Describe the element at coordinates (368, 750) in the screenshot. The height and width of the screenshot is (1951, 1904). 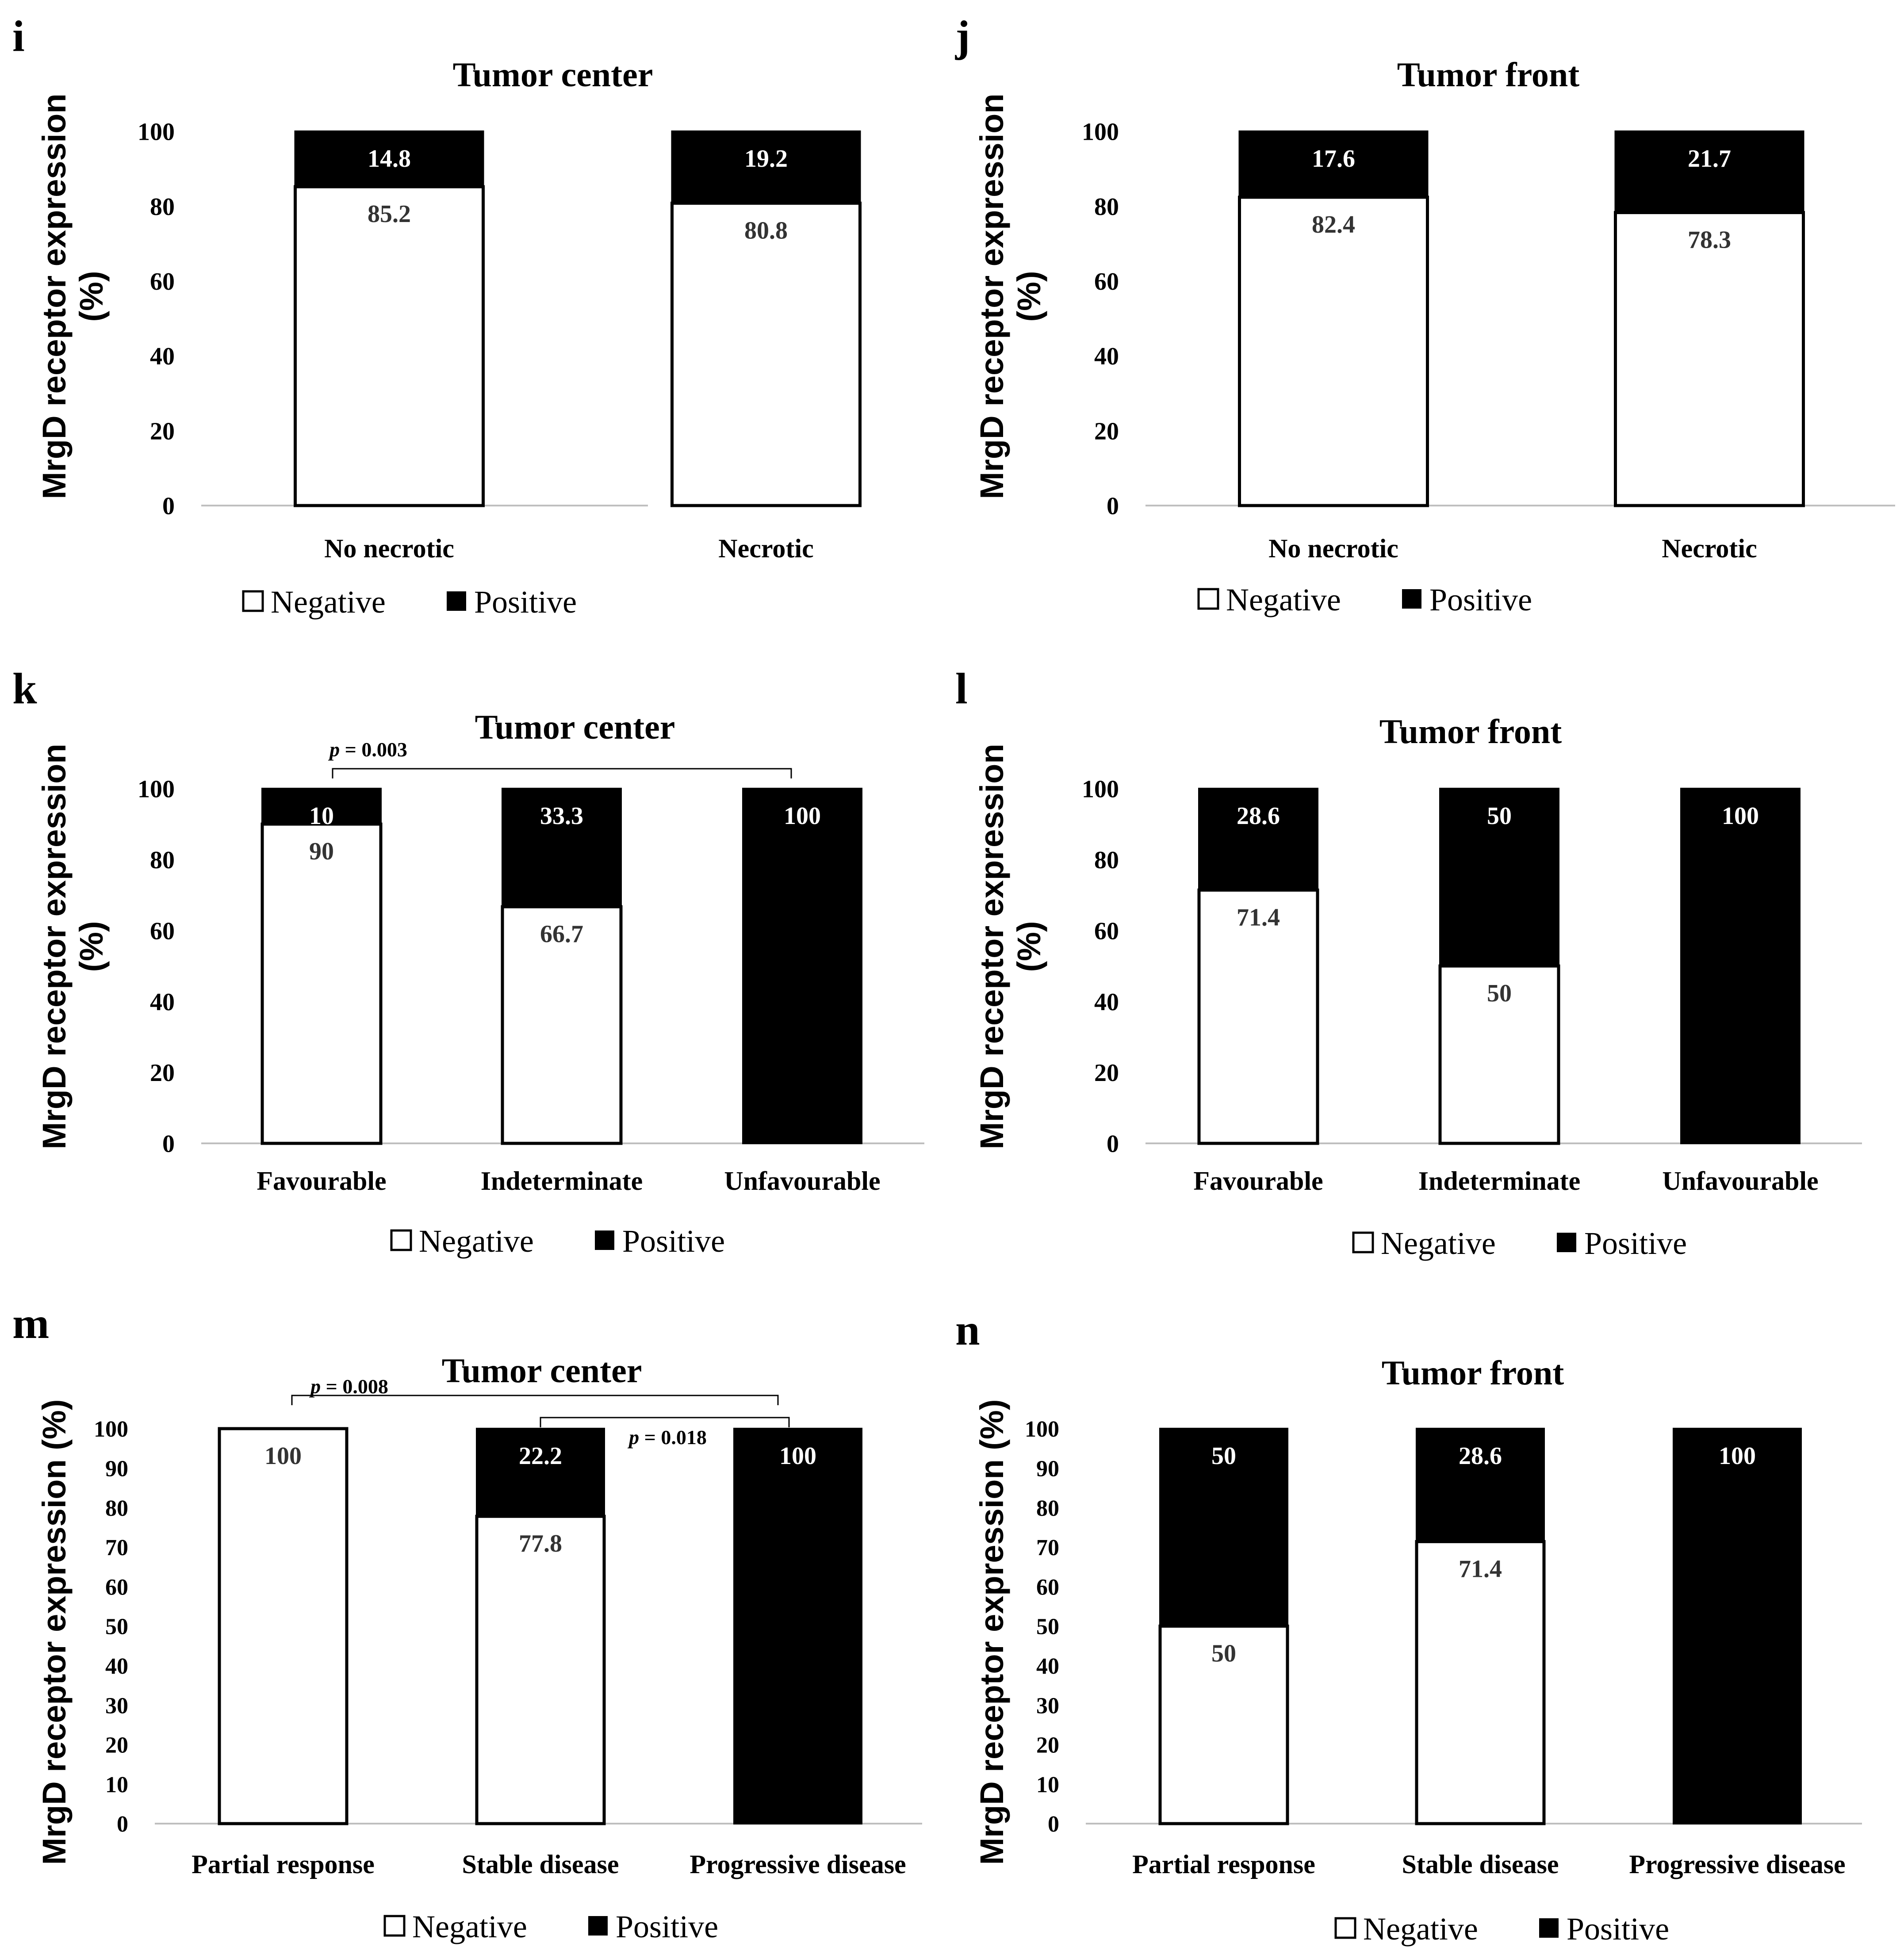
I see `p-value-label: p = 0.003` at that location.